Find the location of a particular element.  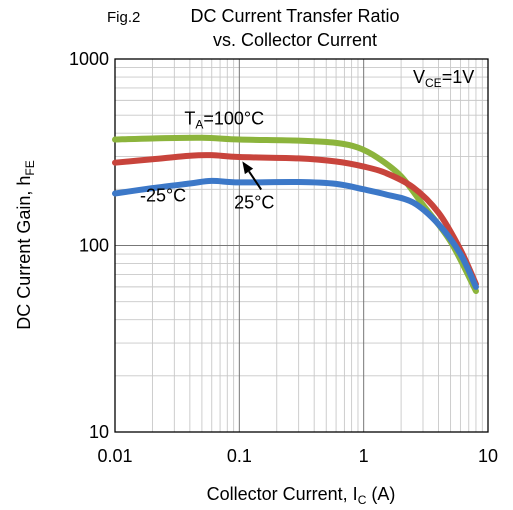

figure-label: Fig.2 is located at coordinates (123, 17).